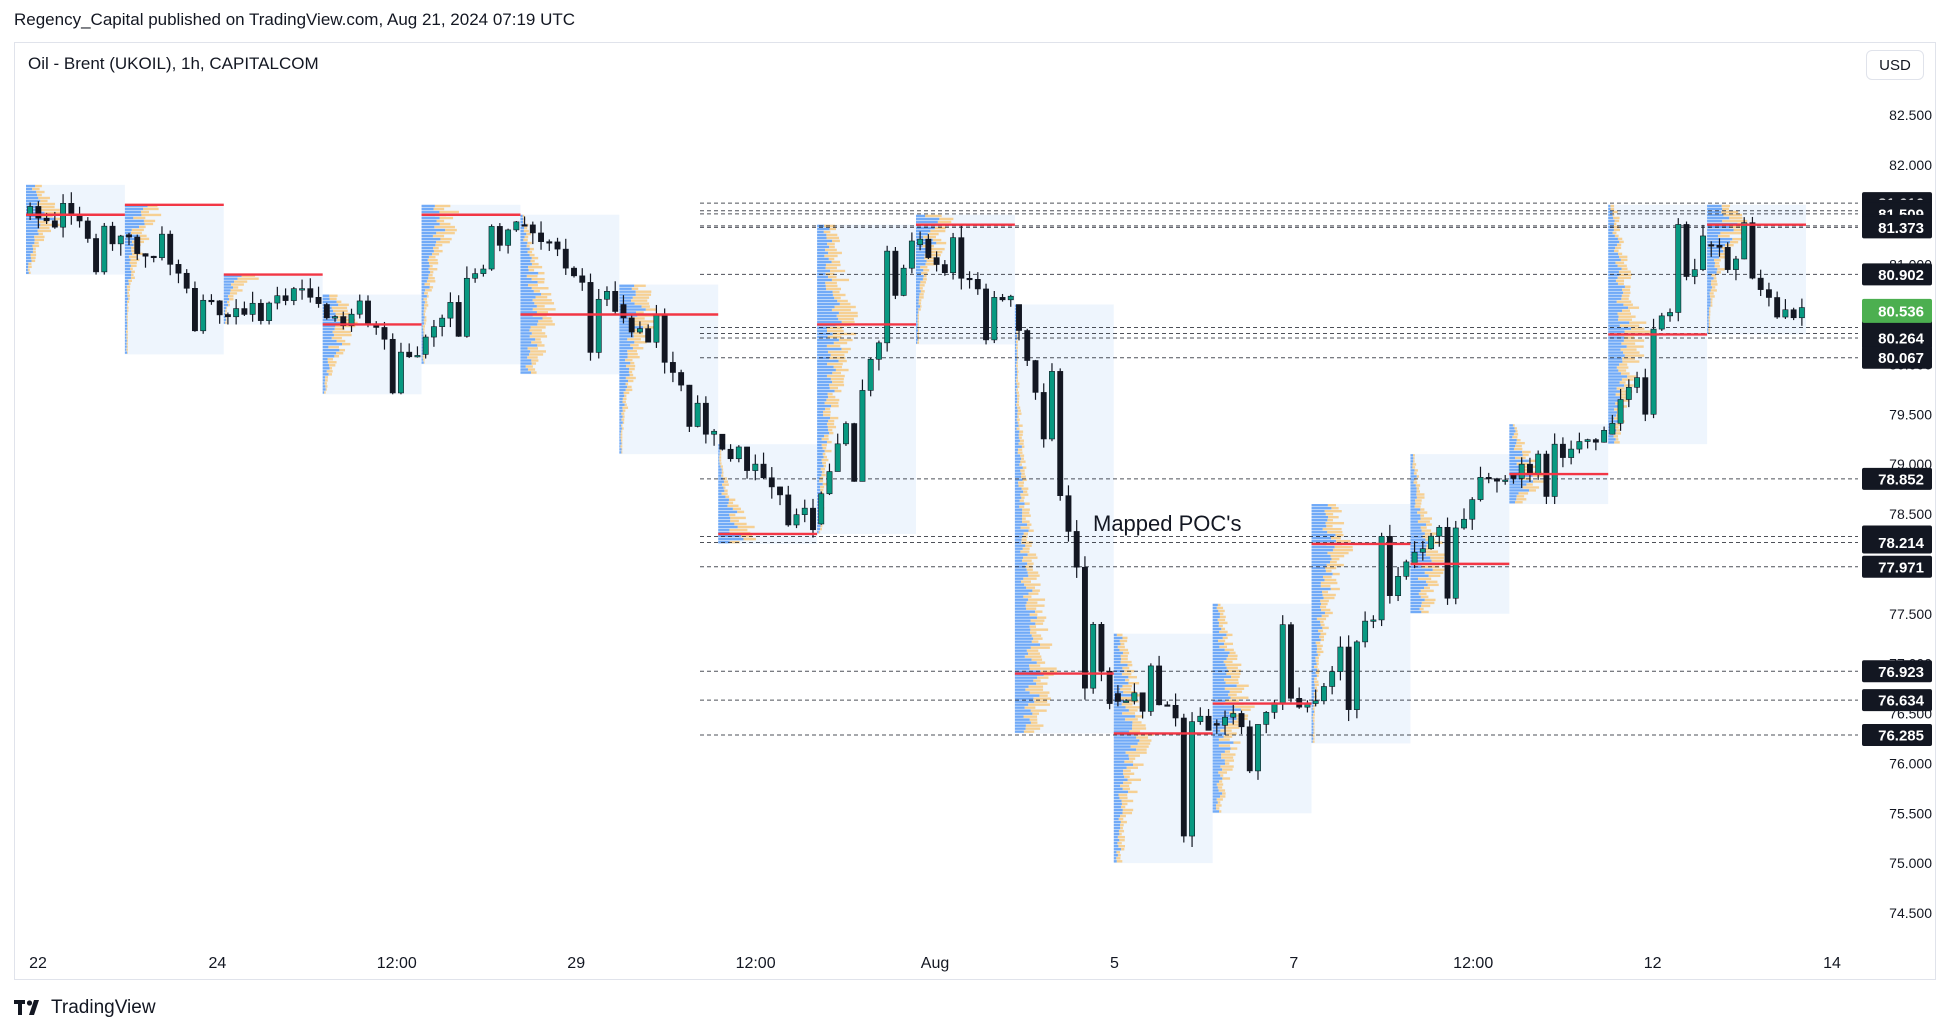 Image resolution: width=1950 pixels, height=1033 pixels. I want to click on currency-button: USD, so click(1895, 65).